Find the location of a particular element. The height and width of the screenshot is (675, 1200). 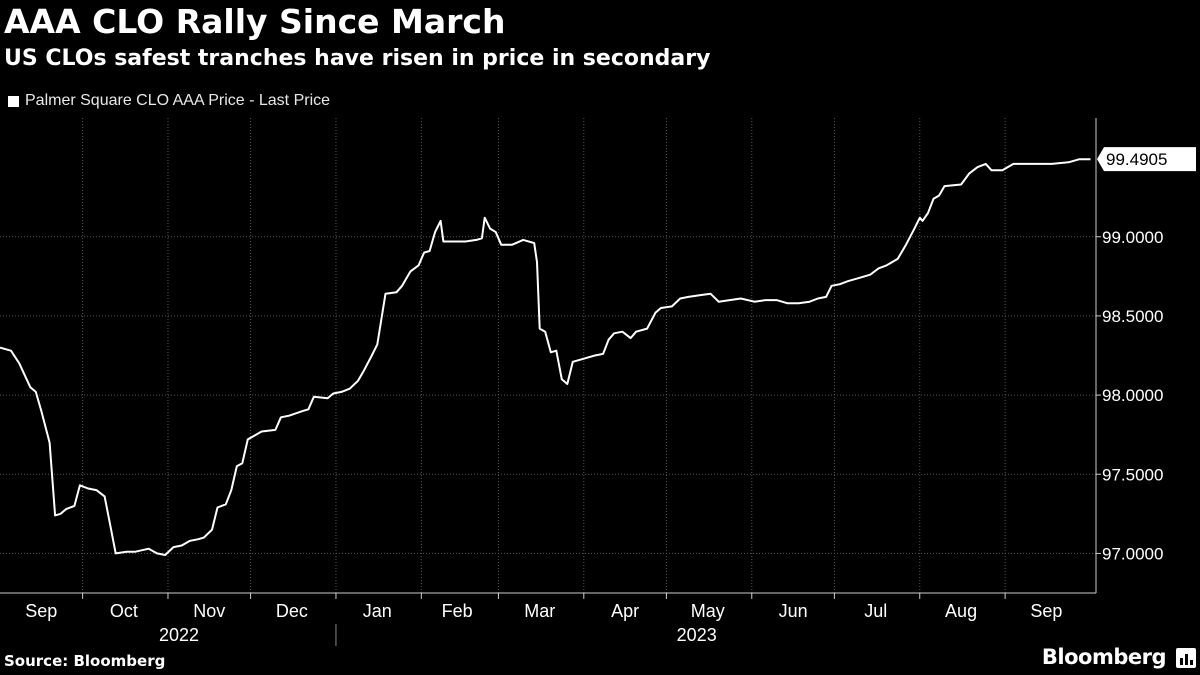

y-tick-label: 97.0000 is located at coordinates (1132, 553).